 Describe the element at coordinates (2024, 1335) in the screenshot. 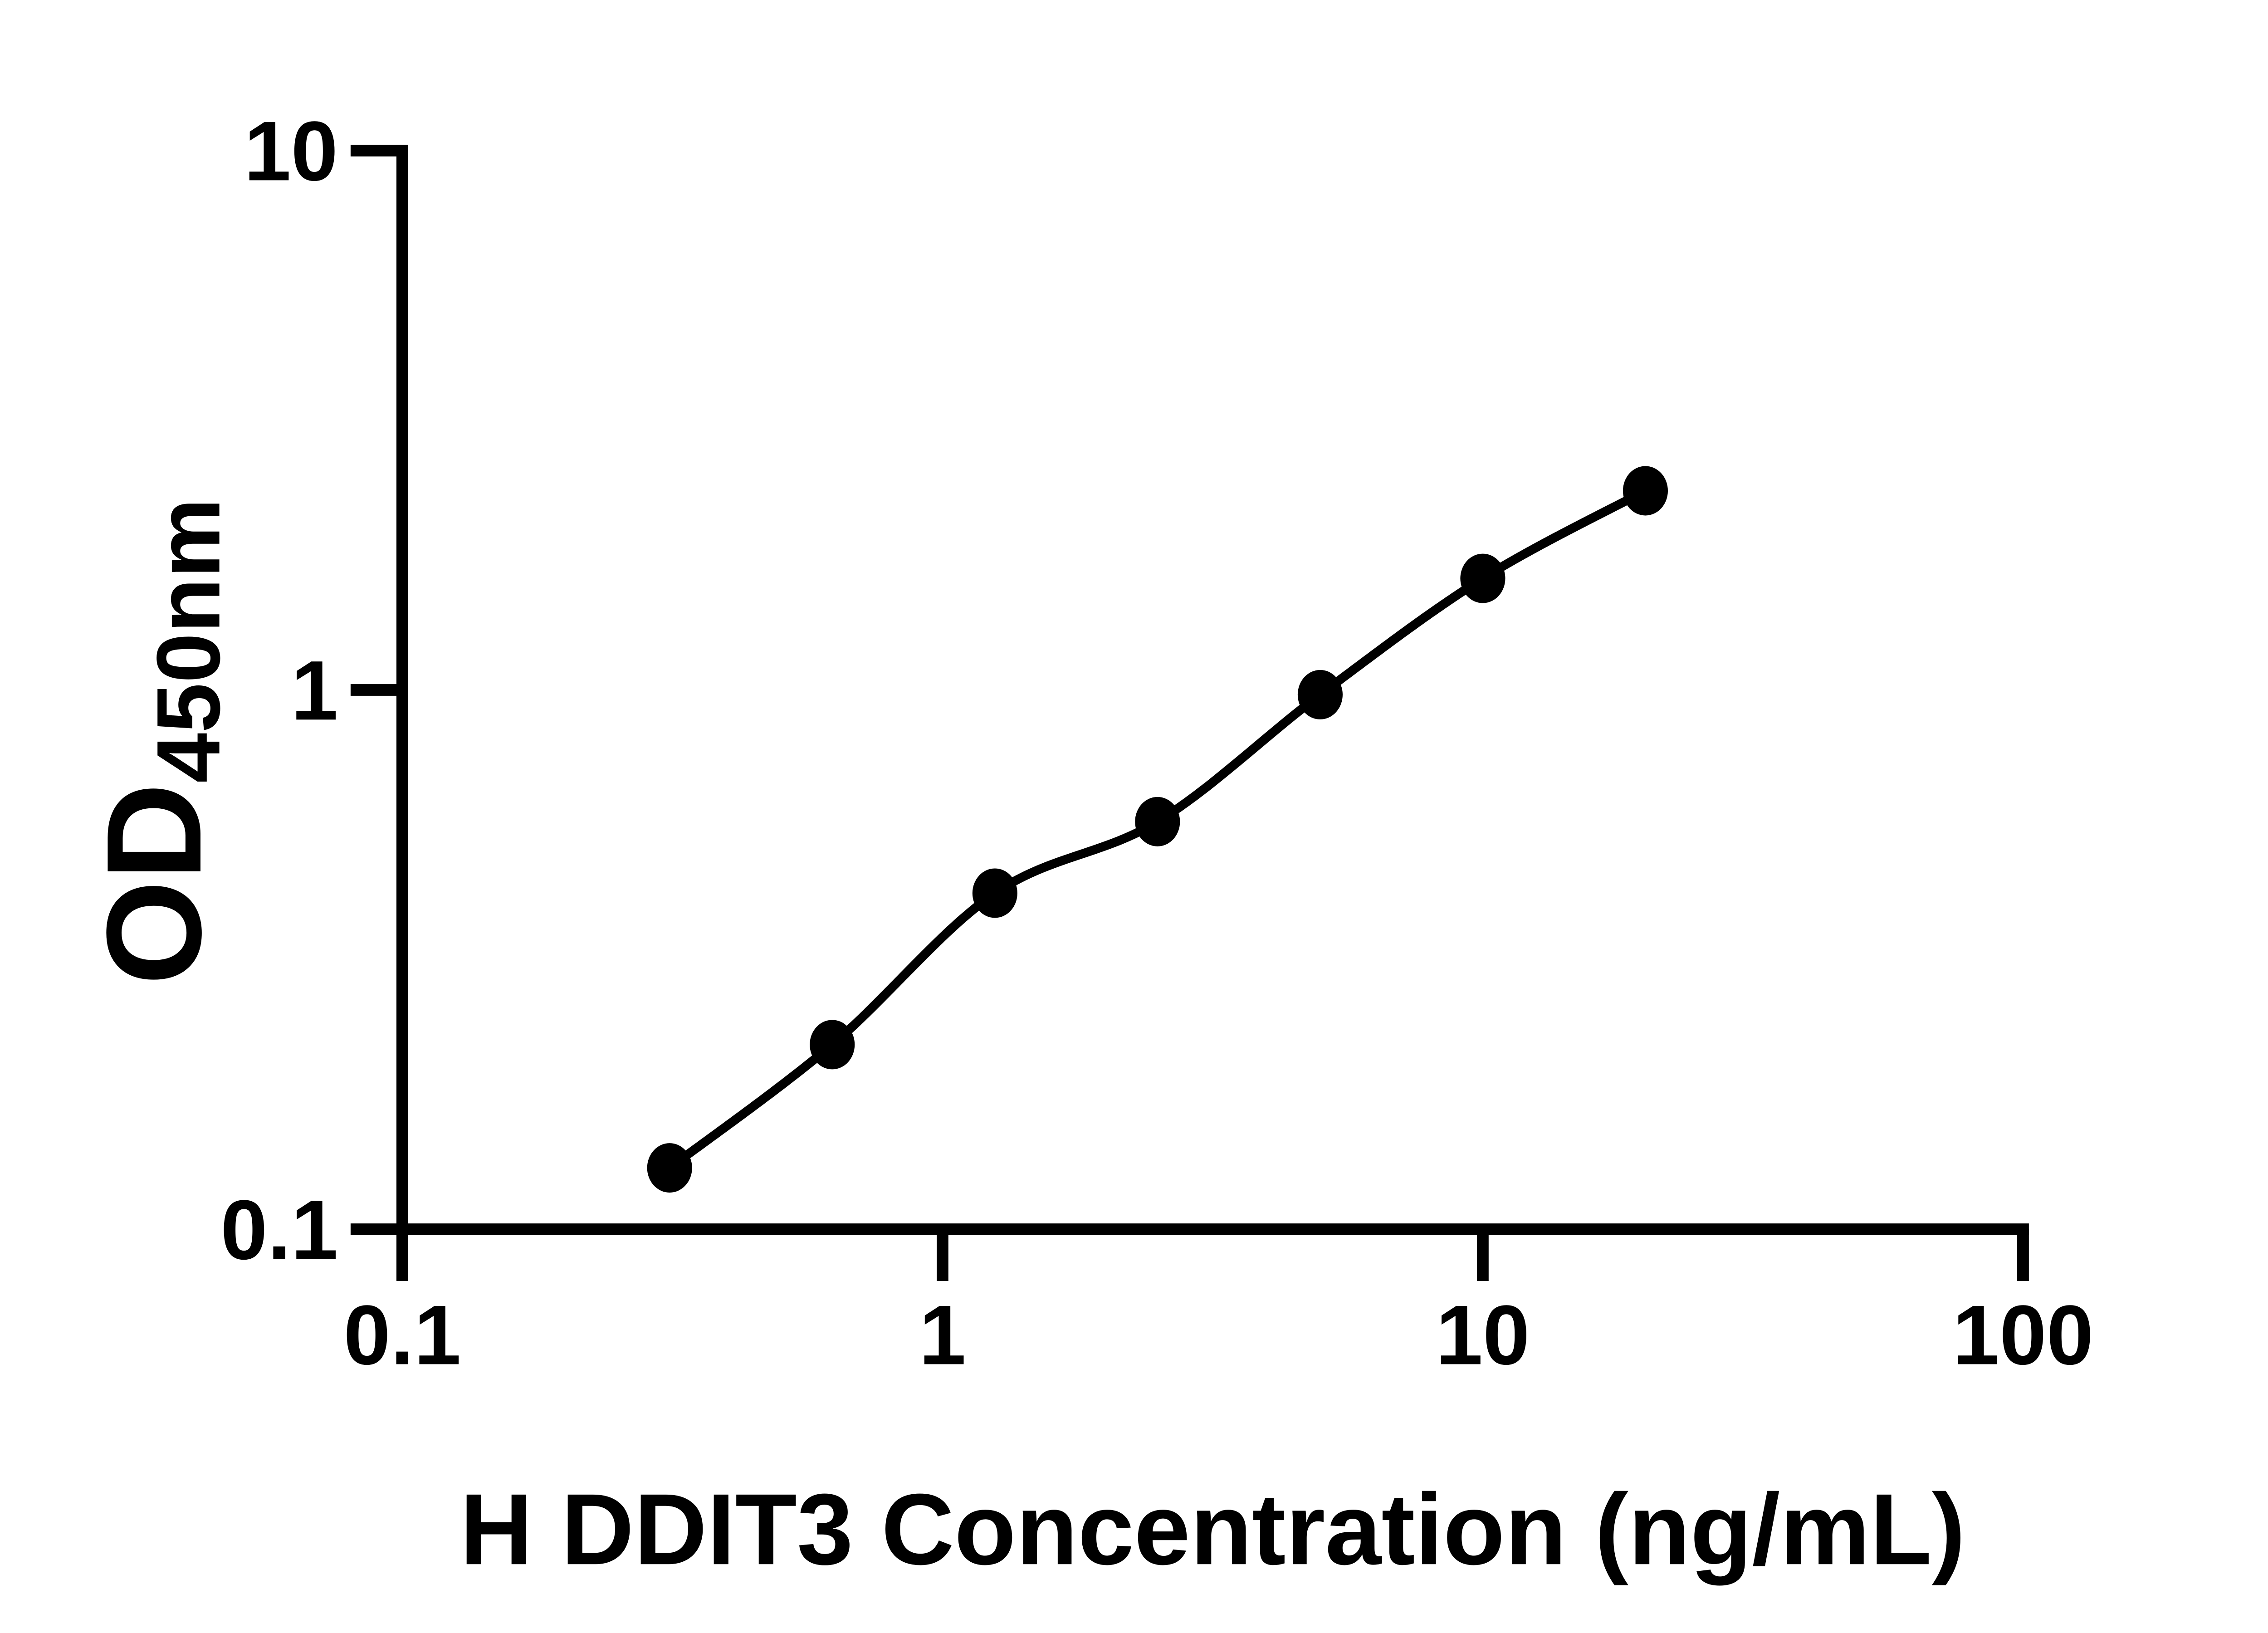

I see `x-tick-label: 100` at that location.